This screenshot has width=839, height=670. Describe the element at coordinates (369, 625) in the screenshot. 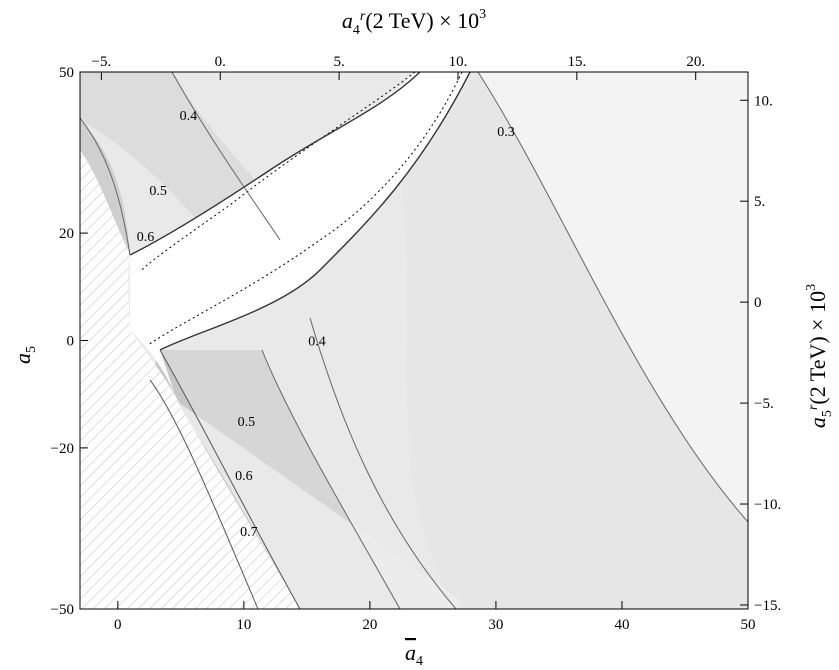

I see `x-tick-label: 20` at that location.